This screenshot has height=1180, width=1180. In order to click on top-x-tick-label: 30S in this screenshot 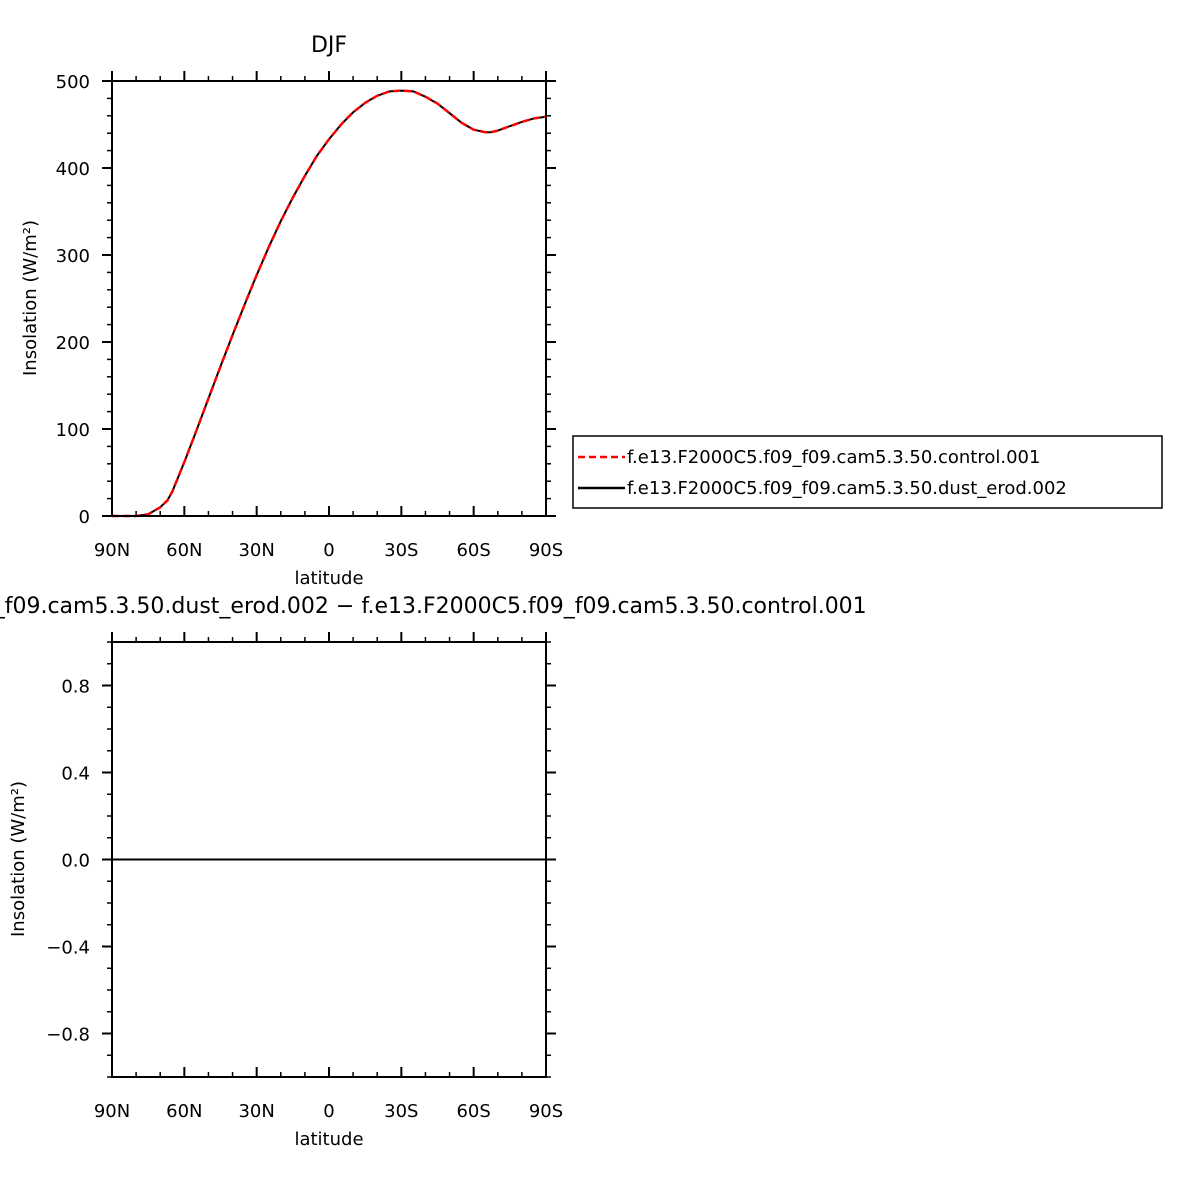, I will do `click(401, 550)`.